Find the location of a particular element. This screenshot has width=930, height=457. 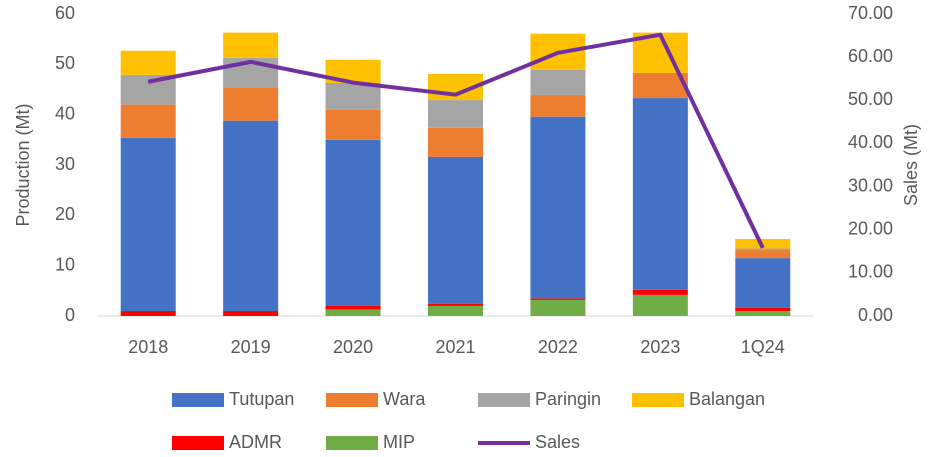

x-tick-label: 1Q24 is located at coordinates (763, 347).